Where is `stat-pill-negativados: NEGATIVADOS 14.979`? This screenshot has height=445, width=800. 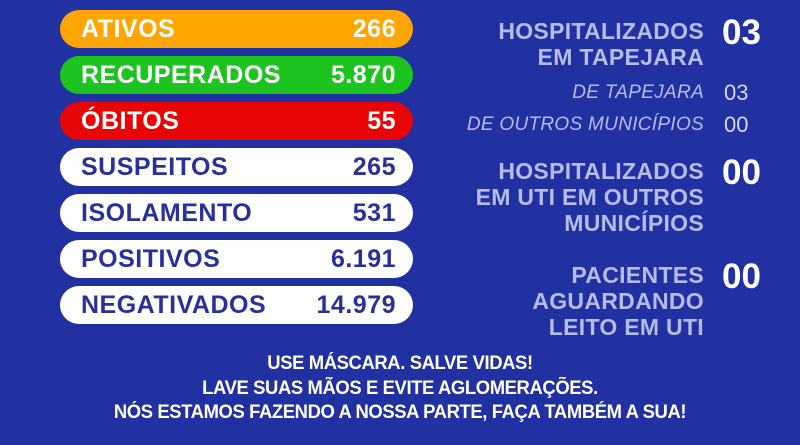 stat-pill-negativados: NEGATIVADOS 14.979 is located at coordinates (236, 305).